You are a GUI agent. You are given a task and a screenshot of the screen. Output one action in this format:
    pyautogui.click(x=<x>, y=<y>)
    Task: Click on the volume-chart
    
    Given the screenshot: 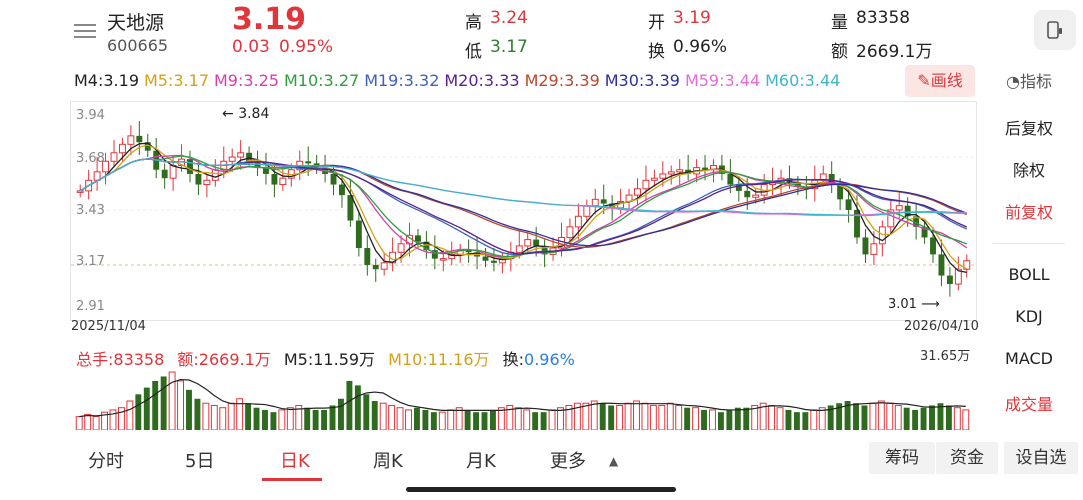 What is the action you would take?
    pyautogui.click(x=522, y=399)
    